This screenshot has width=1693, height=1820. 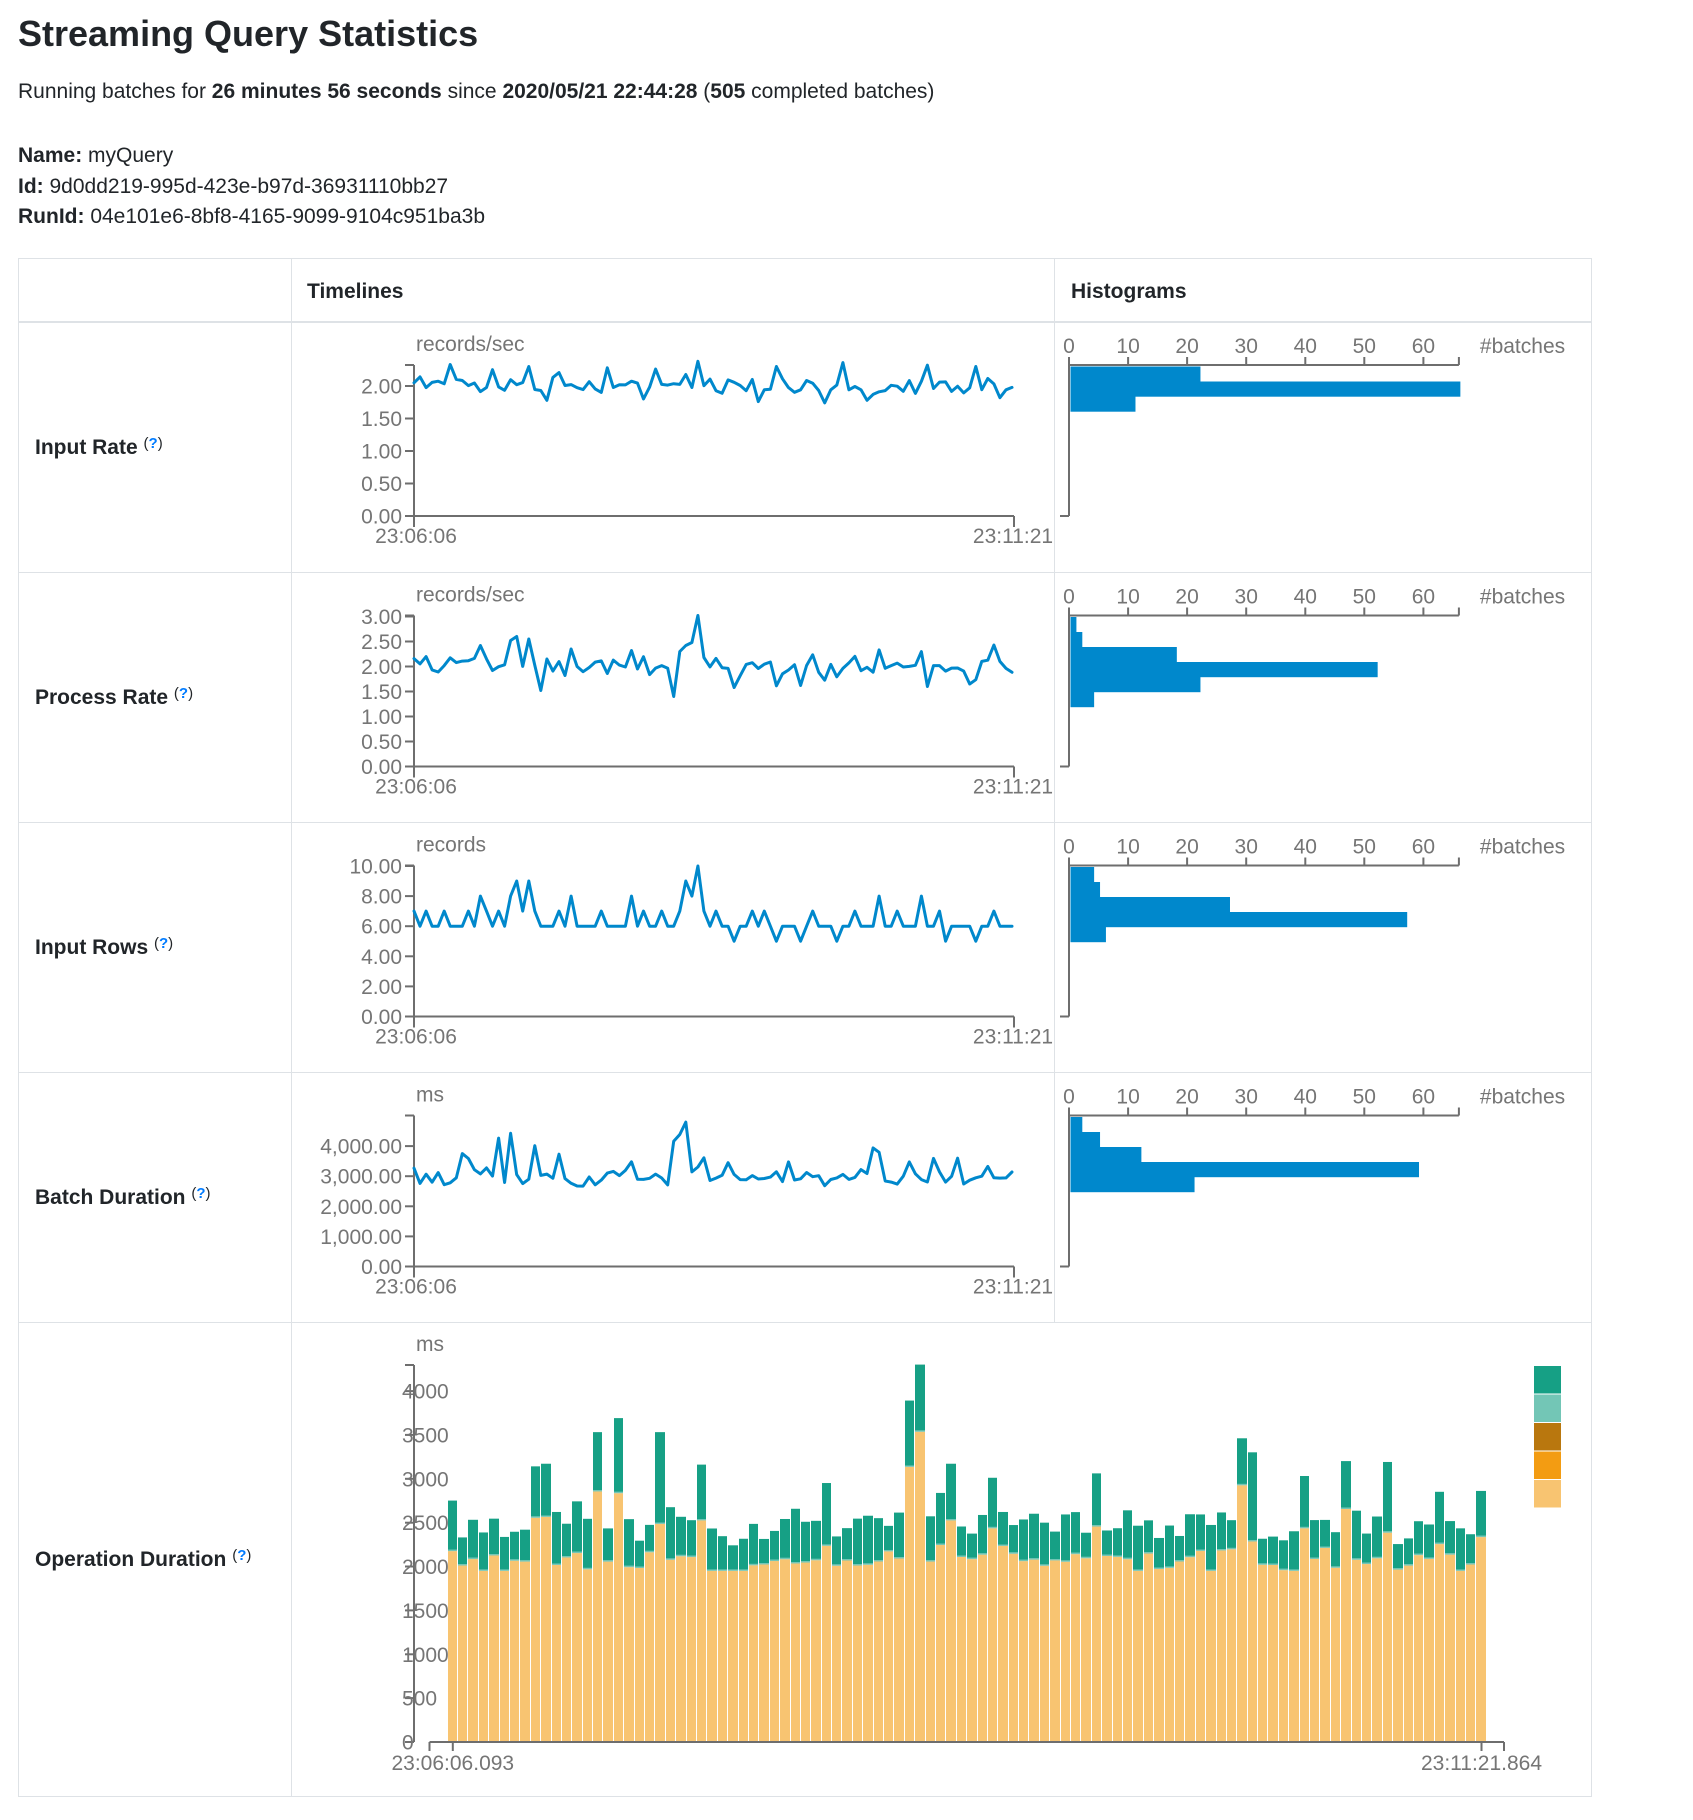 I want to click on svg-text: 4.00, so click(x=381, y=957).